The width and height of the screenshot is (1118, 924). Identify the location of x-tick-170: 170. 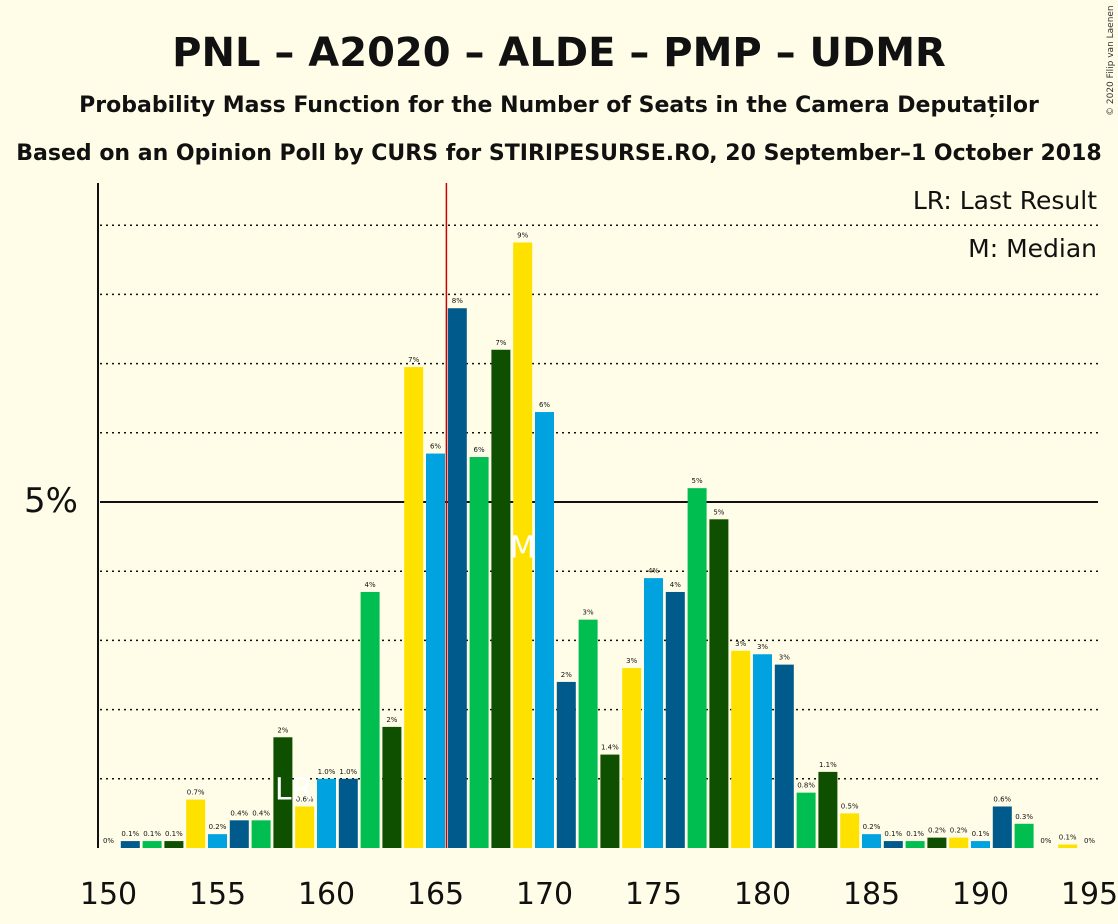
(544, 894).